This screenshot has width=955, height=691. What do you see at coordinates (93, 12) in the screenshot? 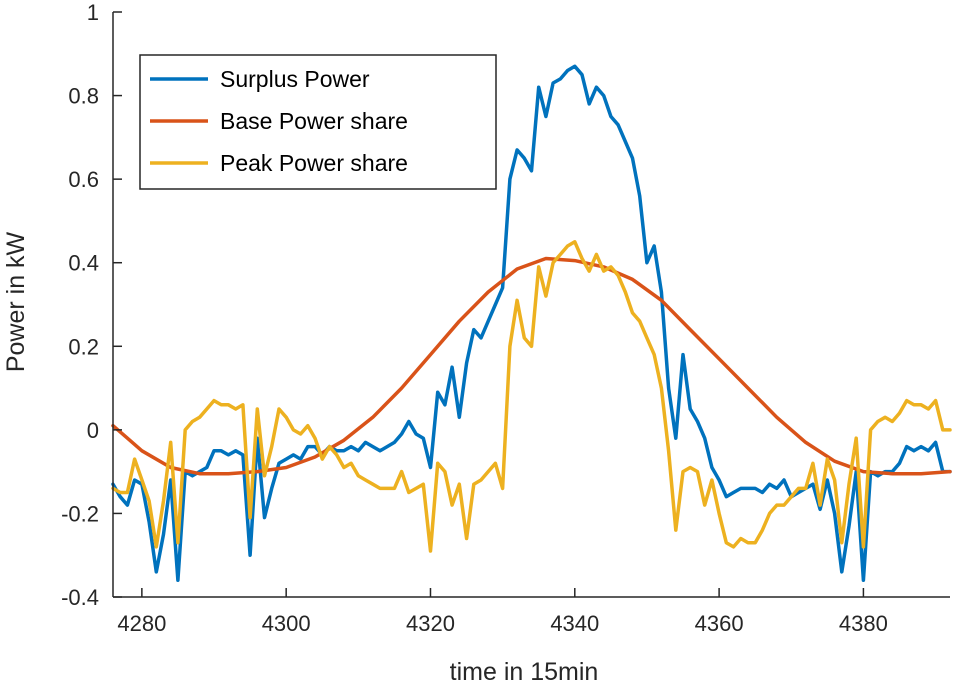
I see `y-tick-label: 1` at bounding box center [93, 12].